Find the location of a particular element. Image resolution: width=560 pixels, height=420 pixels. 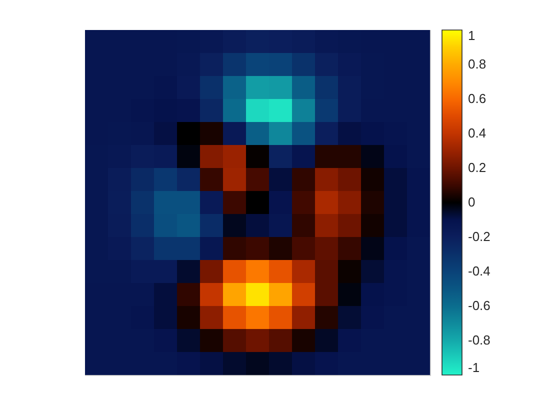

color-bar-label: 0.2 is located at coordinates (477, 167).